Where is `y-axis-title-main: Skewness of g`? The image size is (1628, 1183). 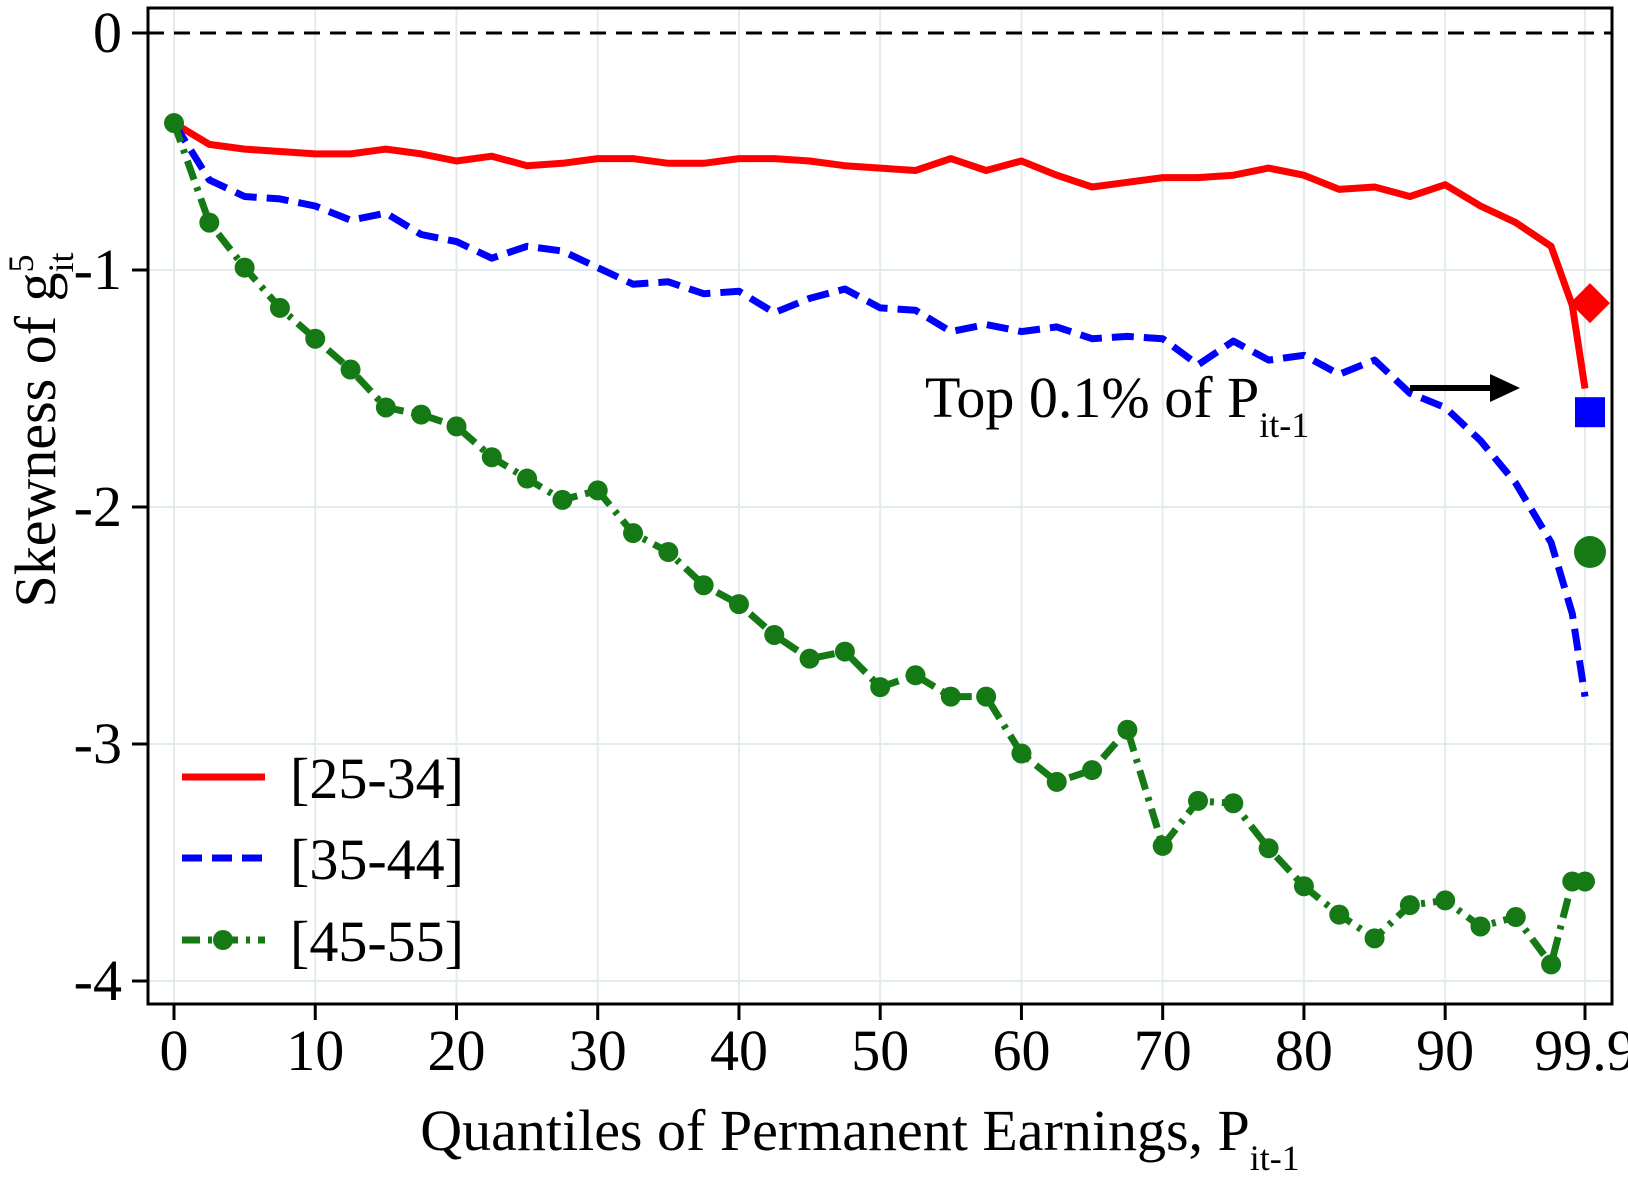
y-axis-title-main: Skewness of g is located at coordinates (35, 439).